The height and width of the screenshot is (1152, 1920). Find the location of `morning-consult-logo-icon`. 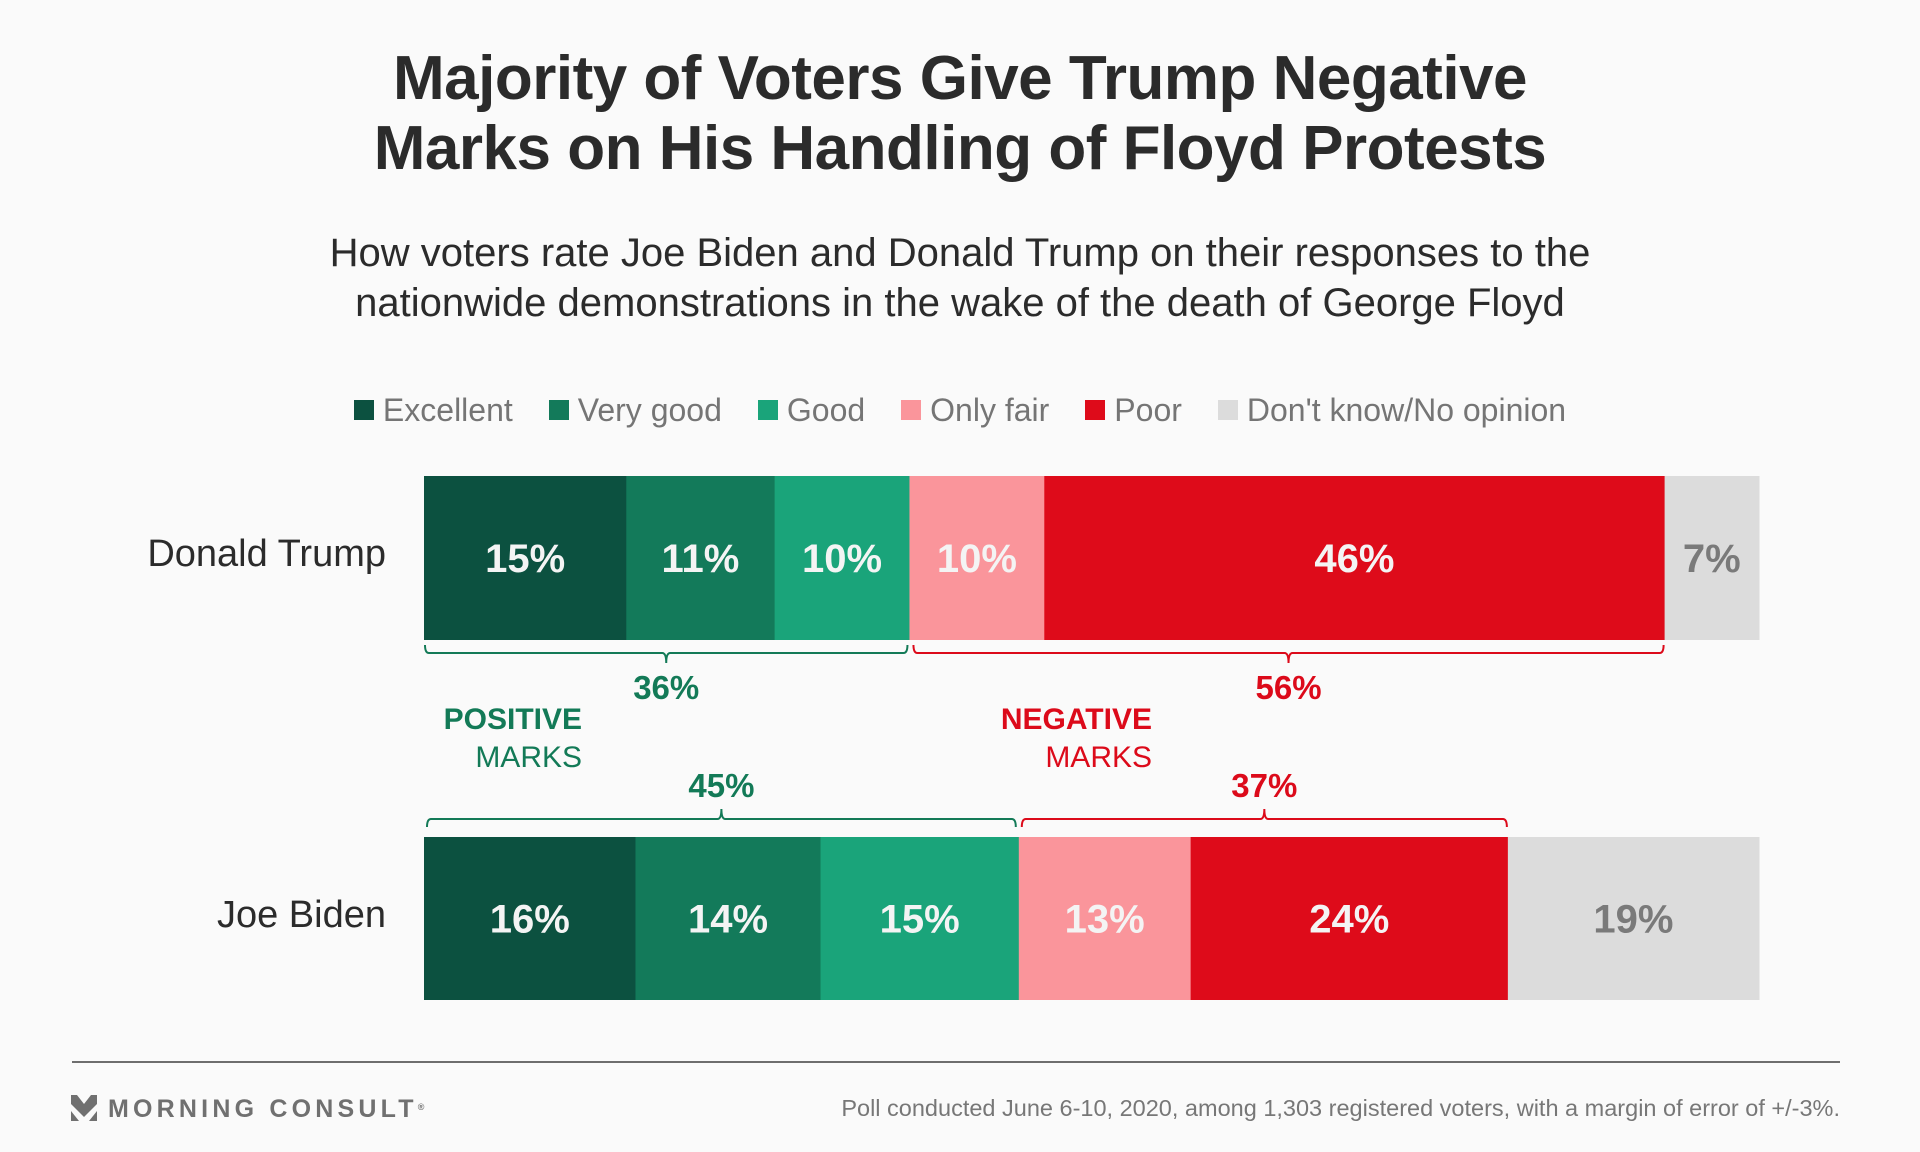

morning-consult-logo-icon is located at coordinates (84, 1108).